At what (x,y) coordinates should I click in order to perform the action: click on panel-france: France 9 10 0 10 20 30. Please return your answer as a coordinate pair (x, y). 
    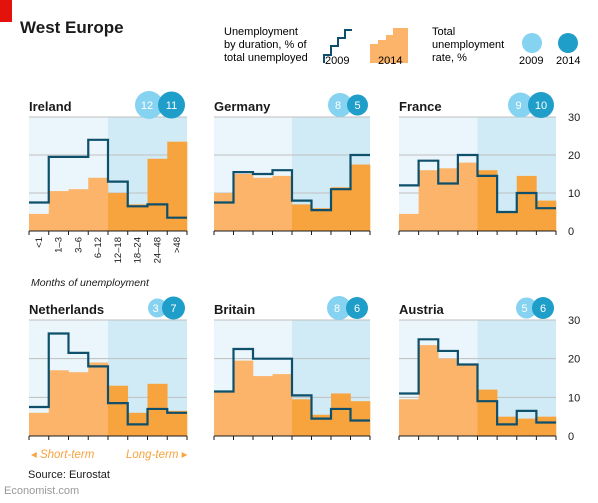
    Looking at the image, I should click on (489, 165).